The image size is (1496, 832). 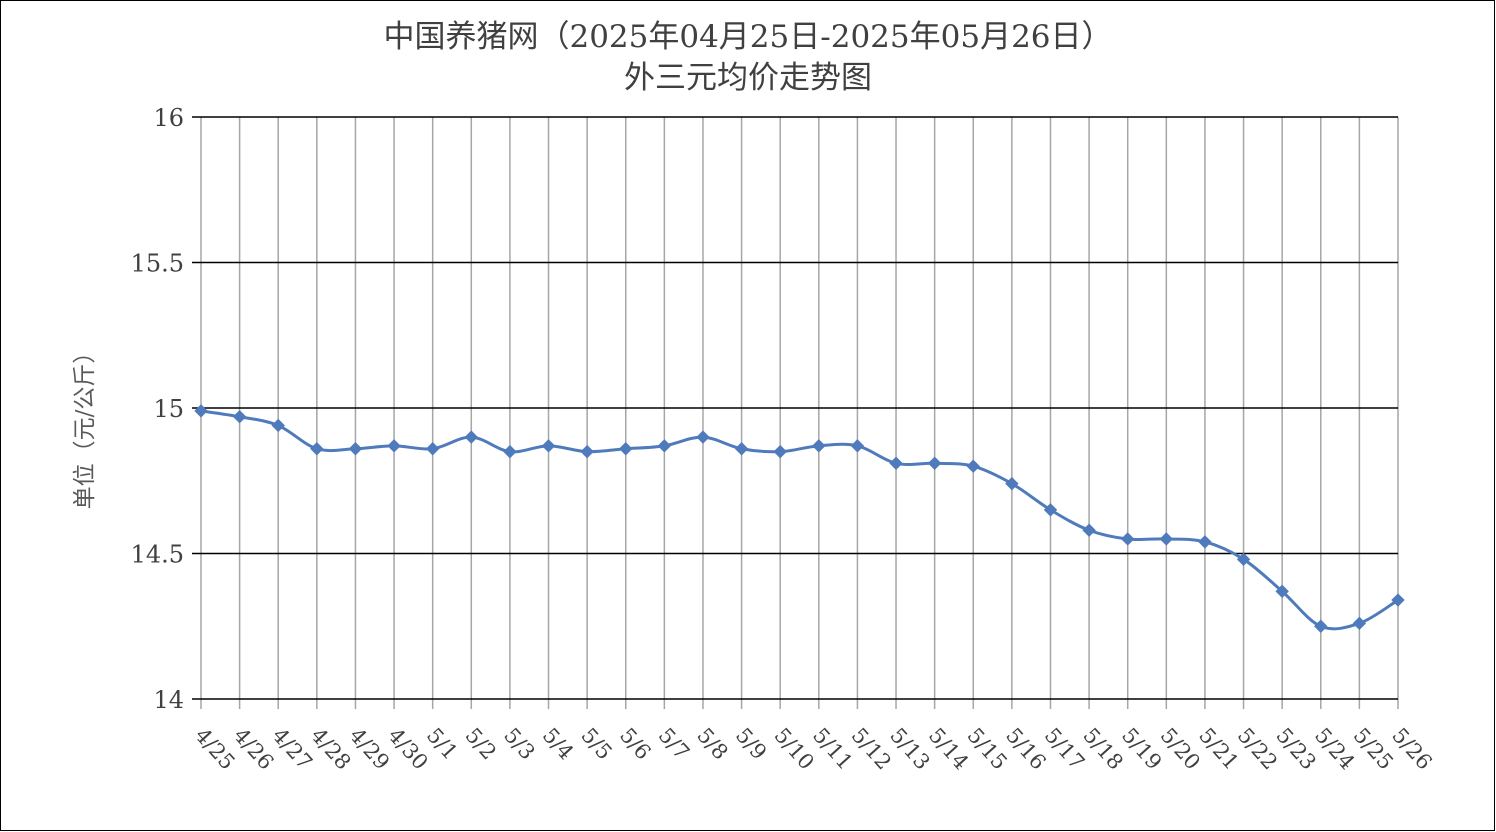 What do you see at coordinates (1102, 748) in the screenshot?
I see `x-tick-label: 5/18` at bounding box center [1102, 748].